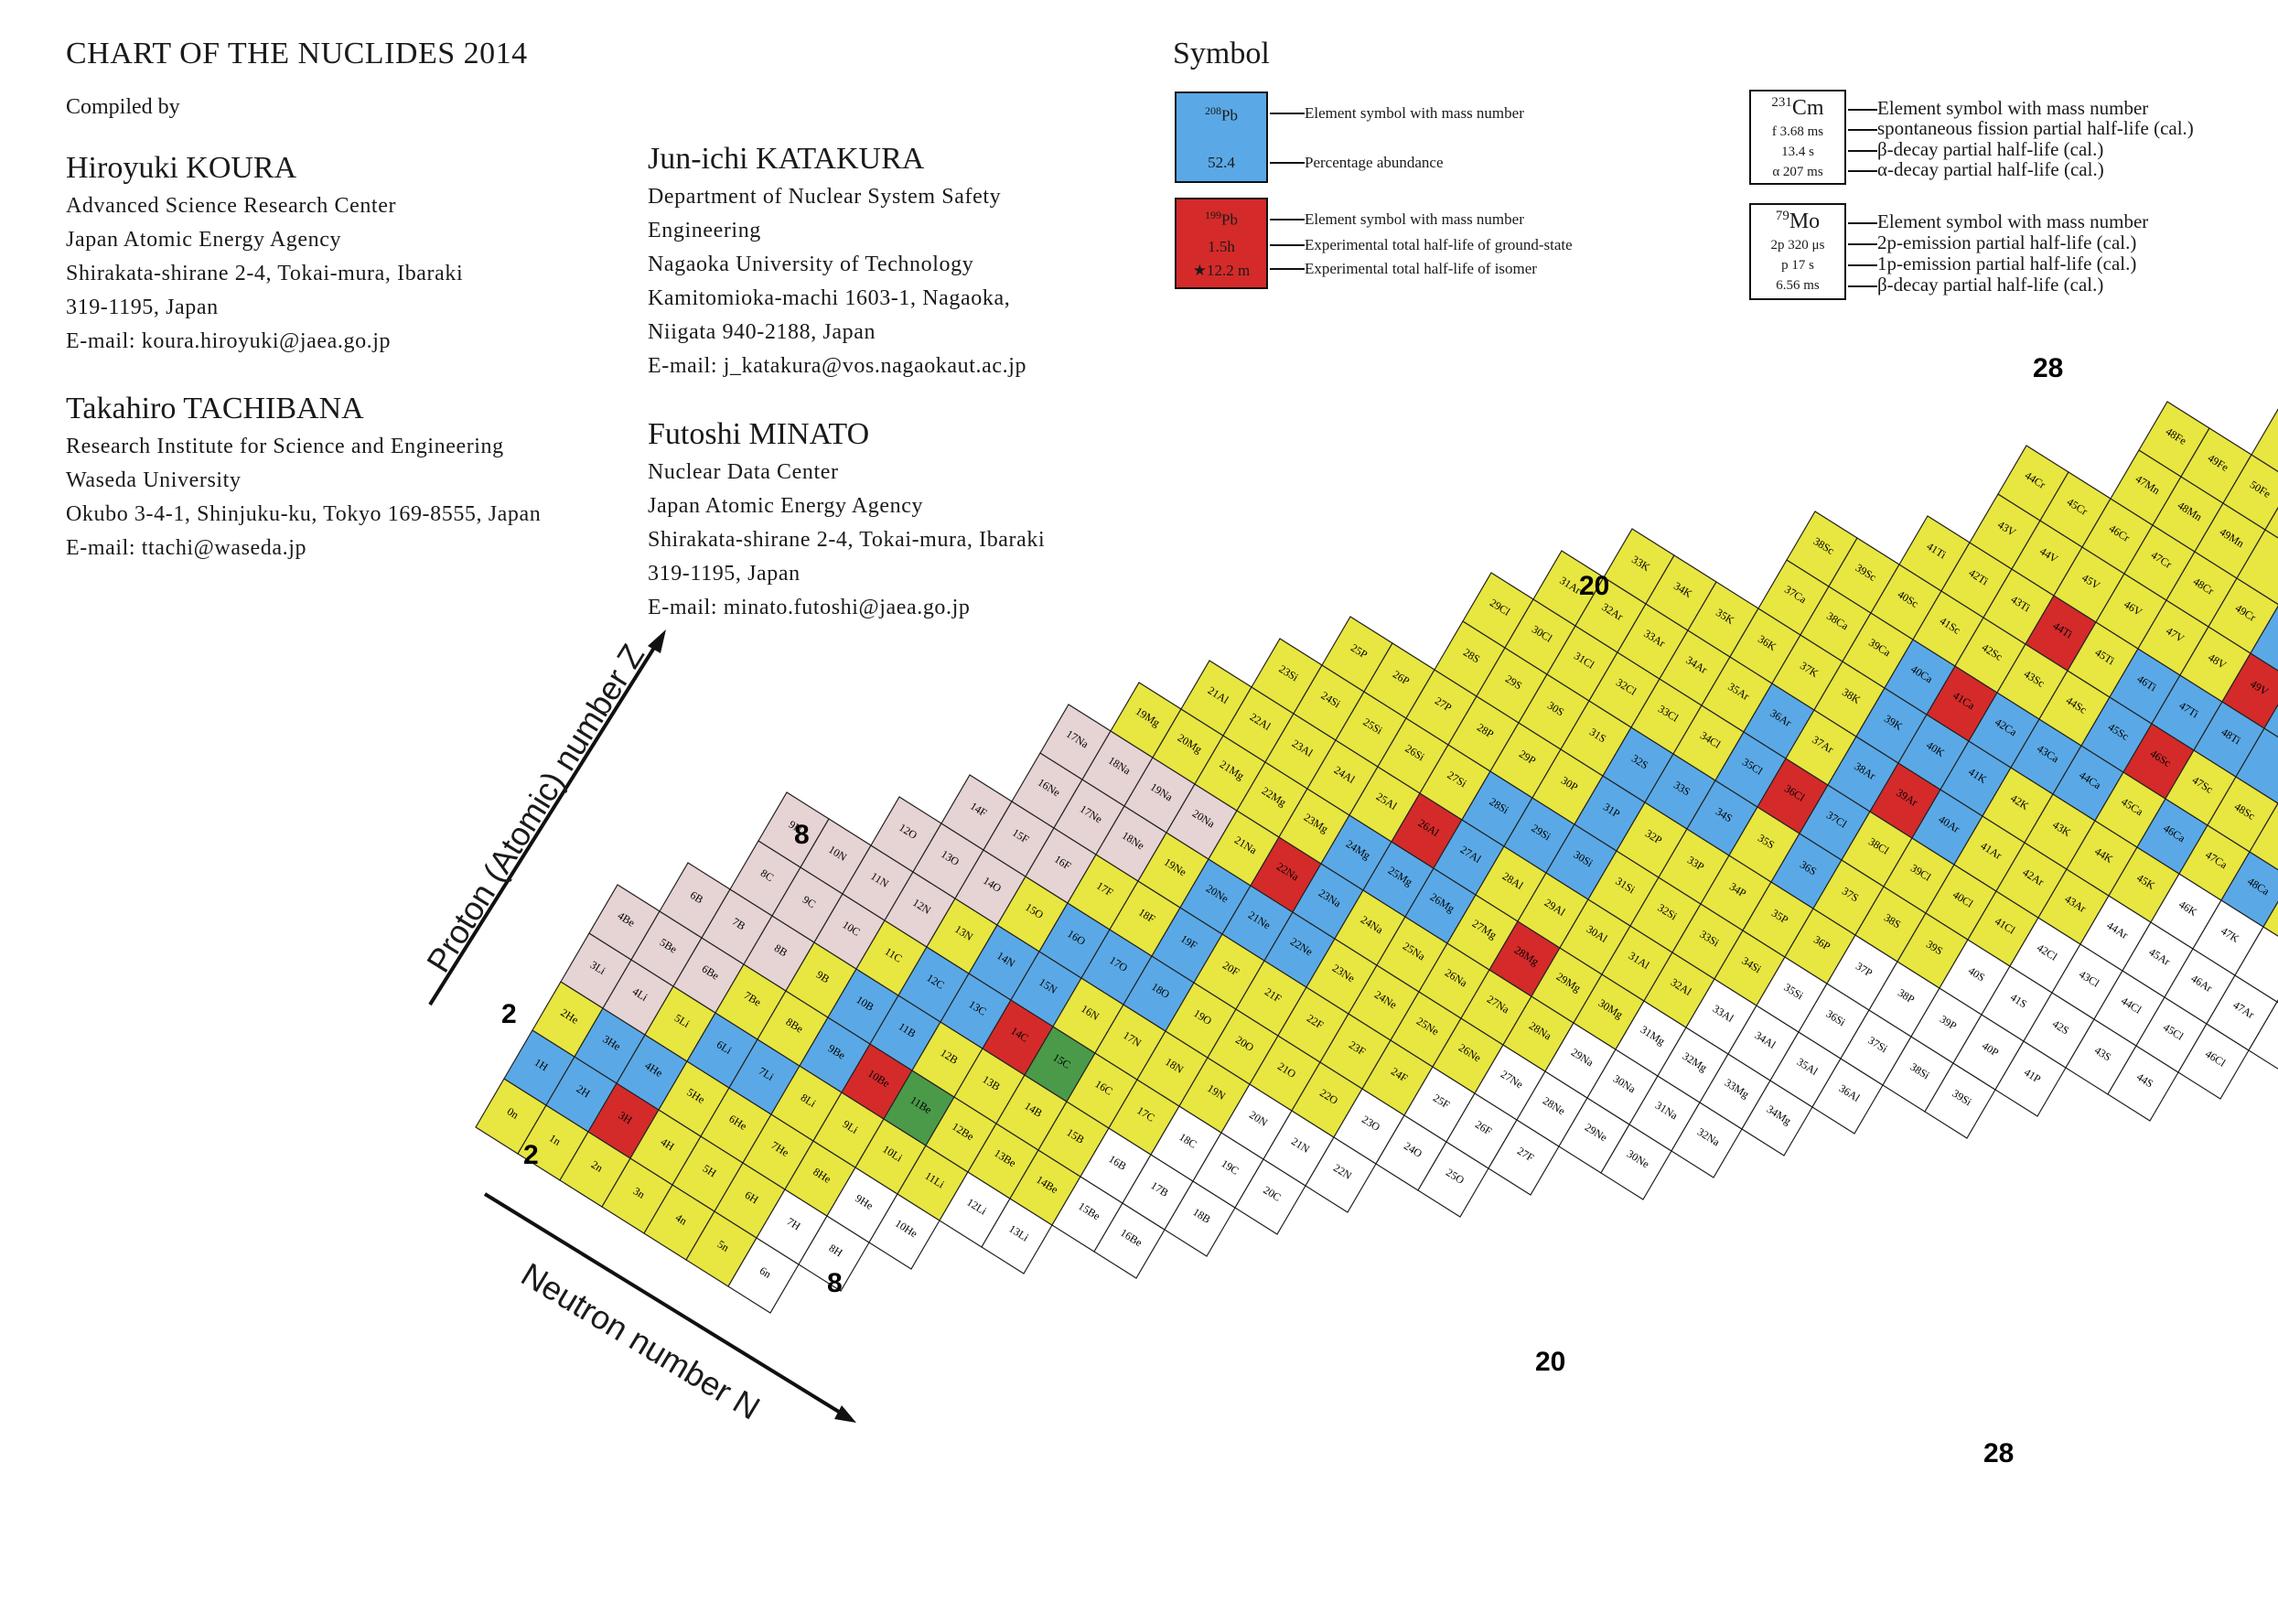  What do you see at coordinates (796, 827) in the screenshot?
I see `nuclide-cell-symbol: 9N` at bounding box center [796, 827].